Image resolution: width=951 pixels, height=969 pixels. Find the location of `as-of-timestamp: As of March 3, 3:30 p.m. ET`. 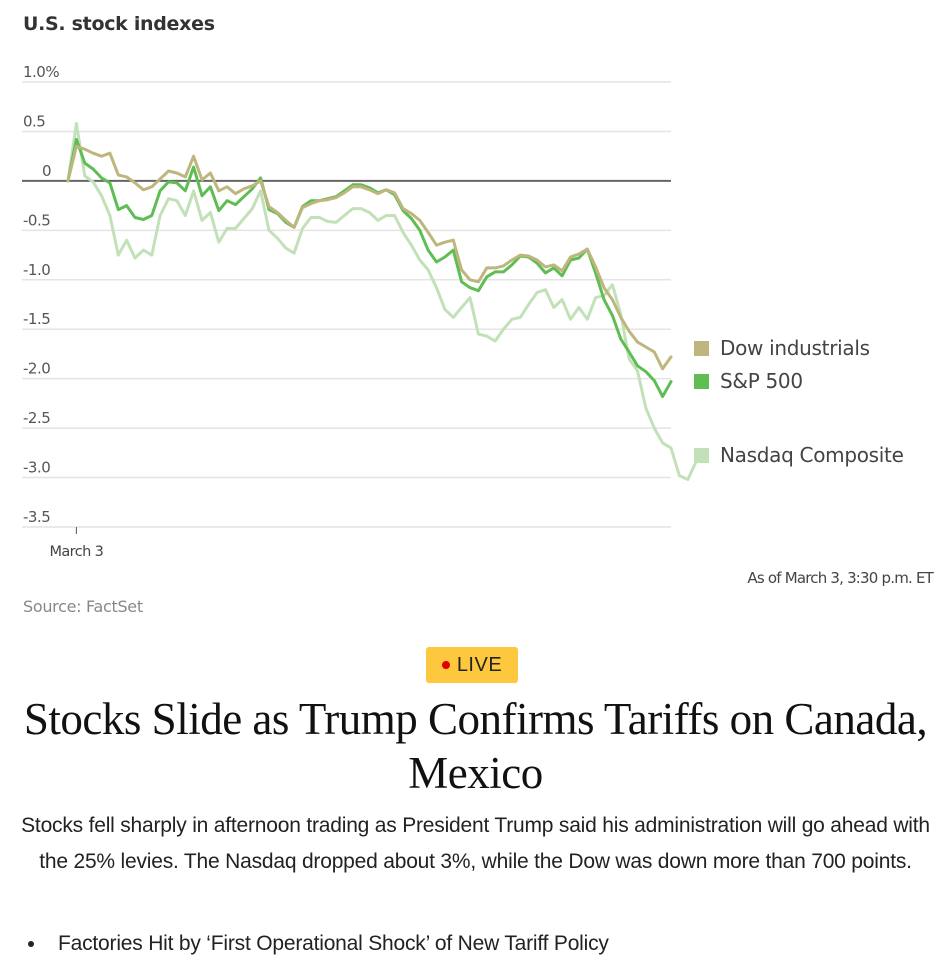

as-of-timestamp: As of March 3, 3:30 p.m. ET is located at coordinates (840, 578).